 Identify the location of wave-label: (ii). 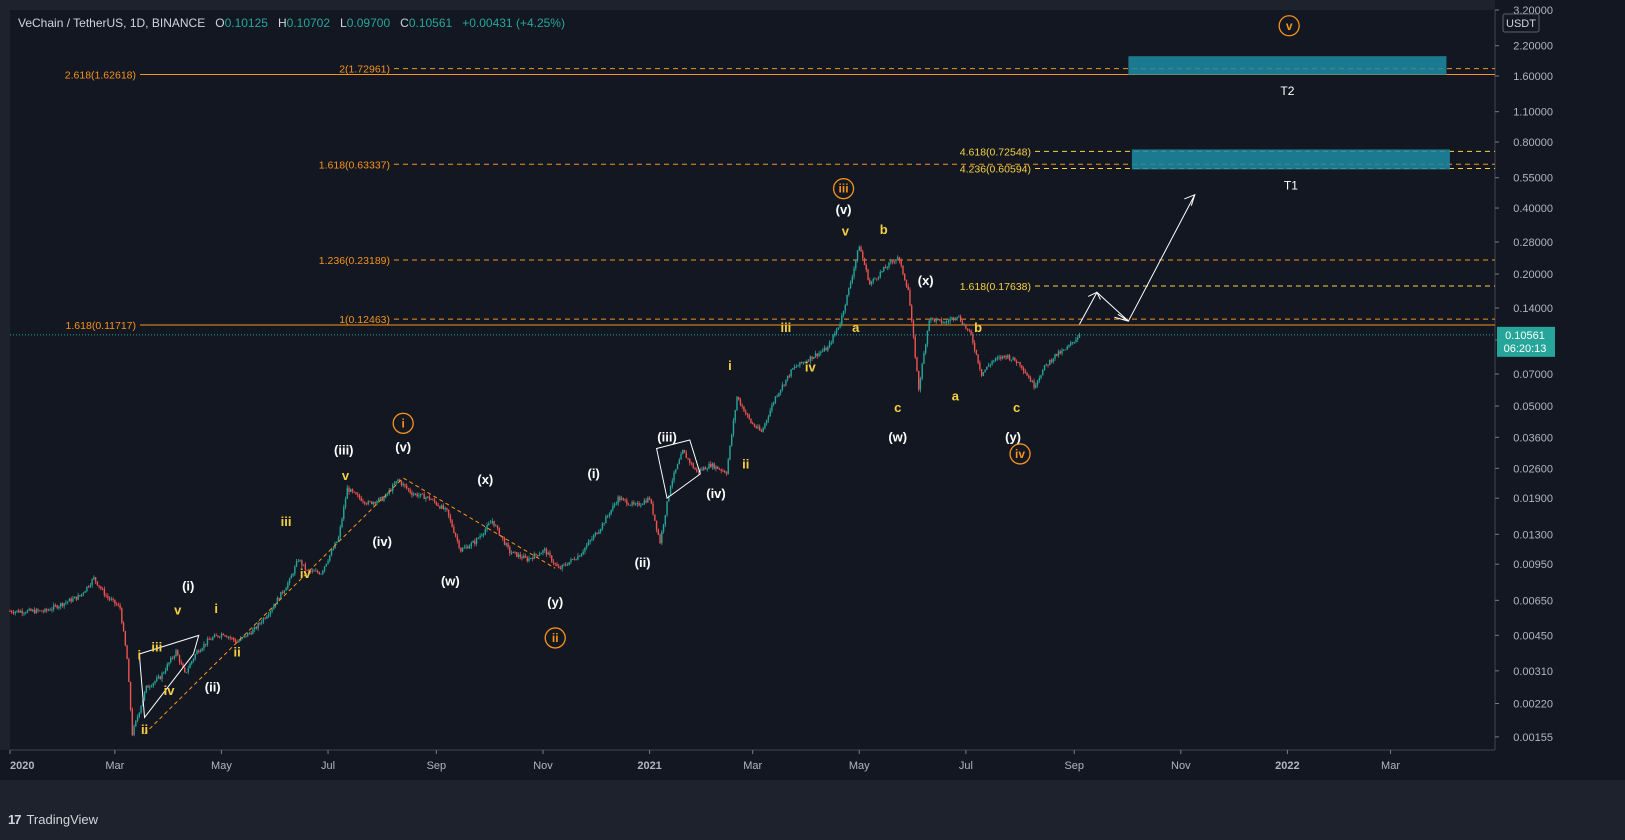
(213, 686).